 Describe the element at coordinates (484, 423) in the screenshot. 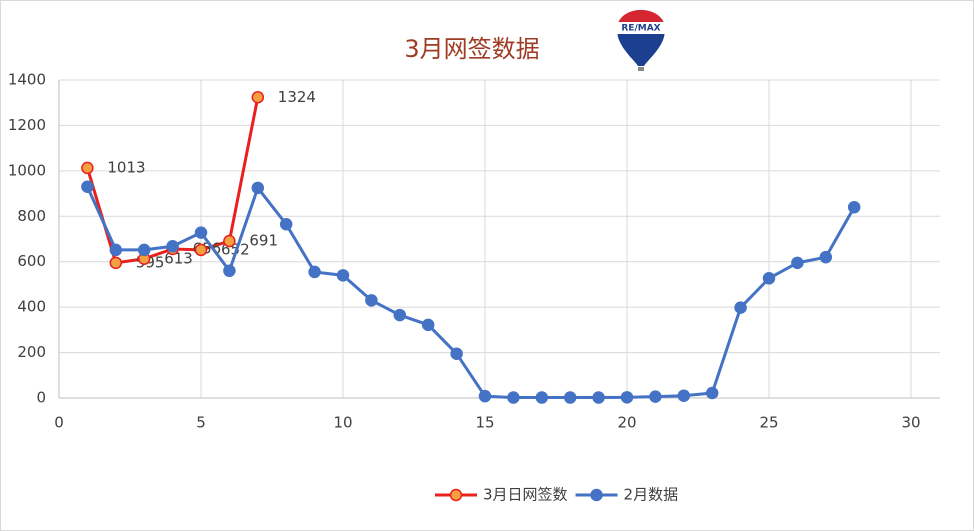

I see `x-tick-label: 15` at that location.